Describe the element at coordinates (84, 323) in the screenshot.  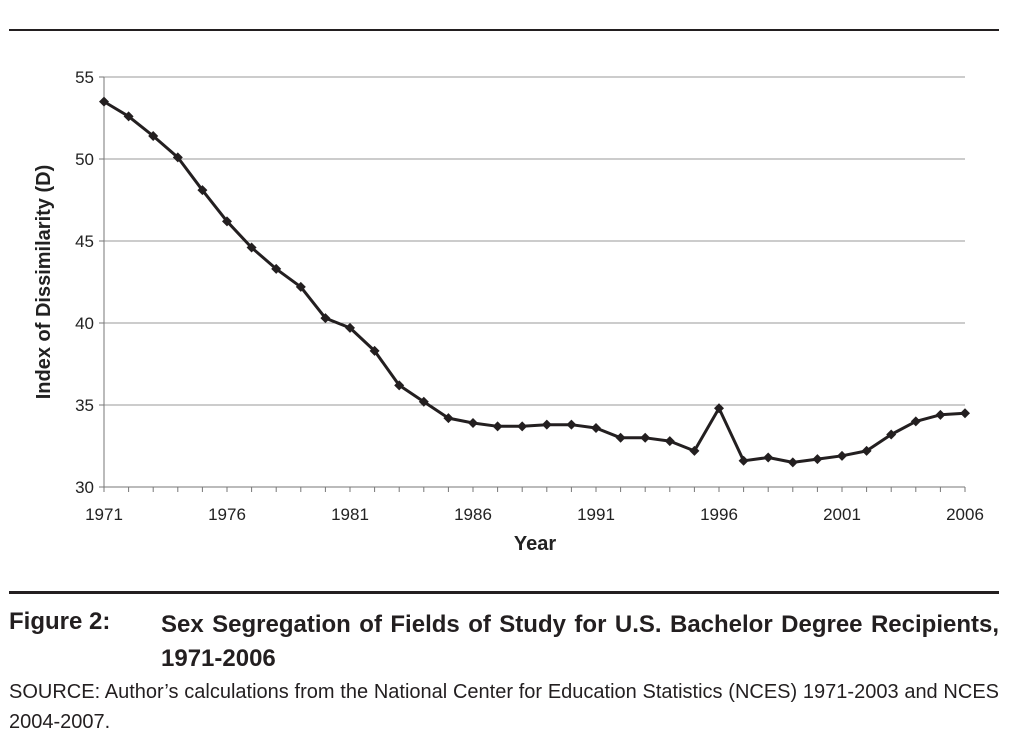
I see `y-tick-label: 40` at that location.